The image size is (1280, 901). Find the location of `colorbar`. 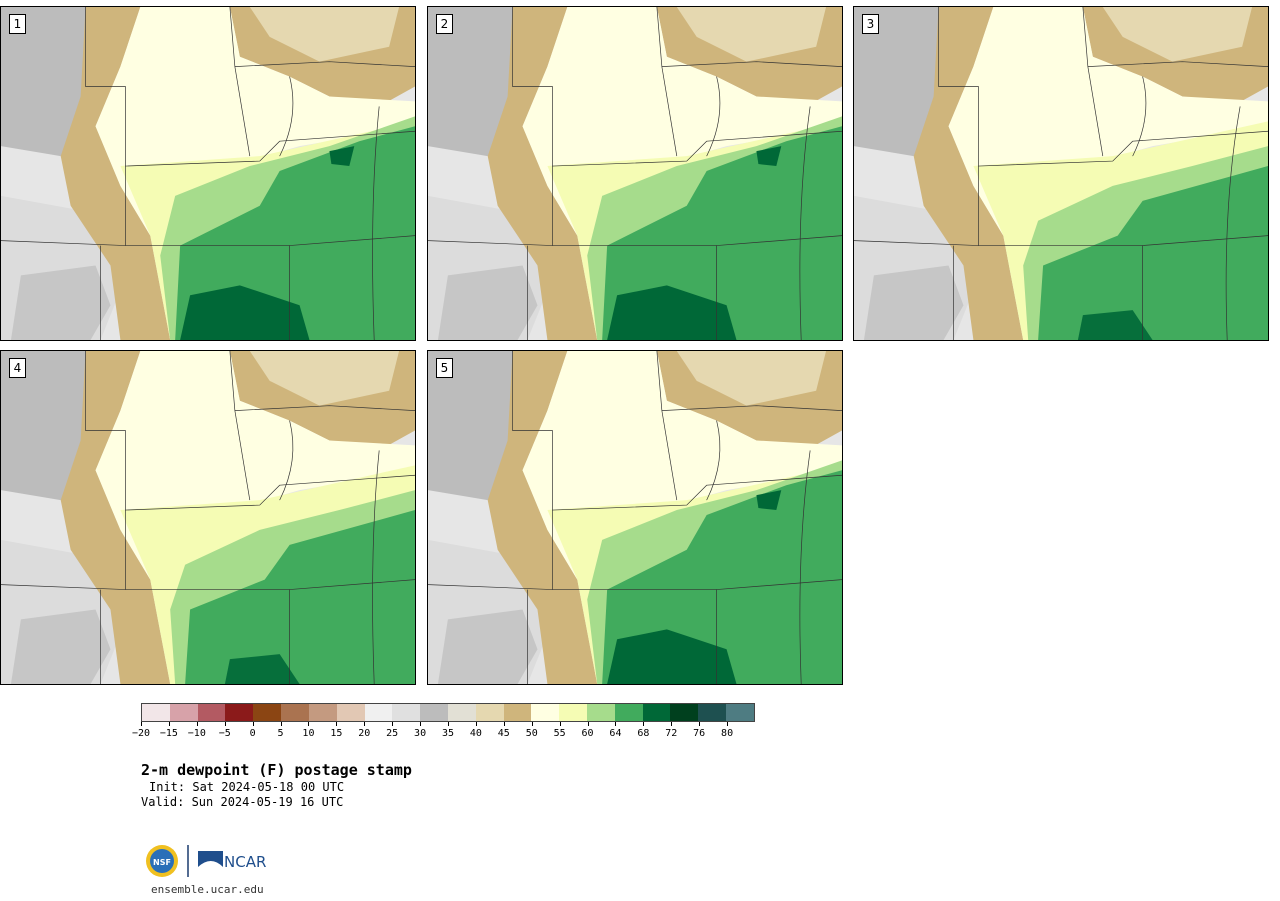

colorbar is located at coordinates (448, 712).